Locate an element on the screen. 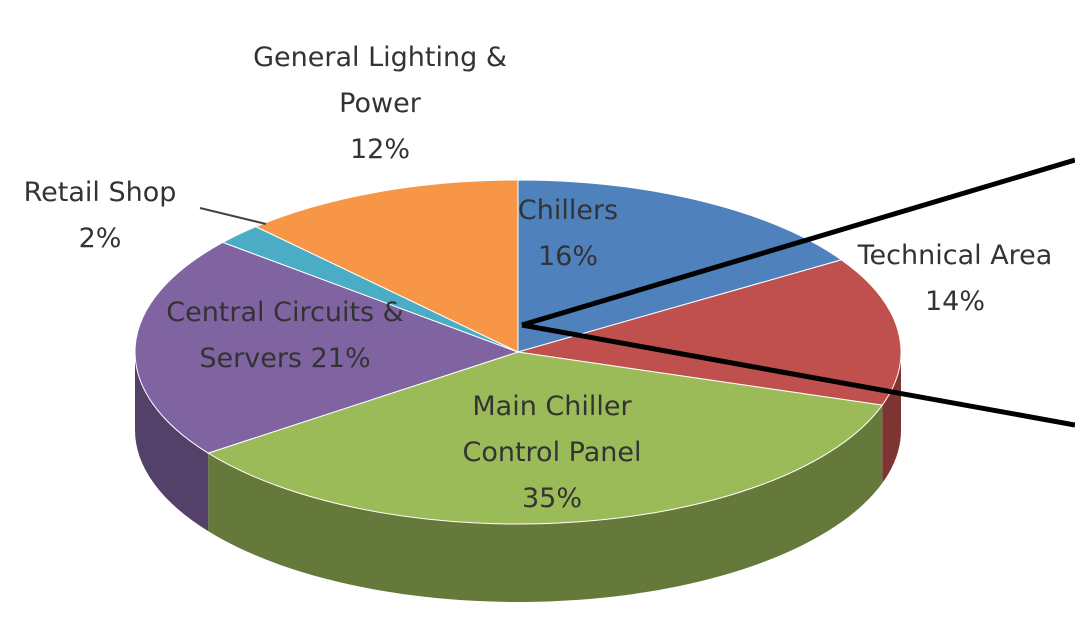  value-label: 16% is located at coordinates (567, 256).